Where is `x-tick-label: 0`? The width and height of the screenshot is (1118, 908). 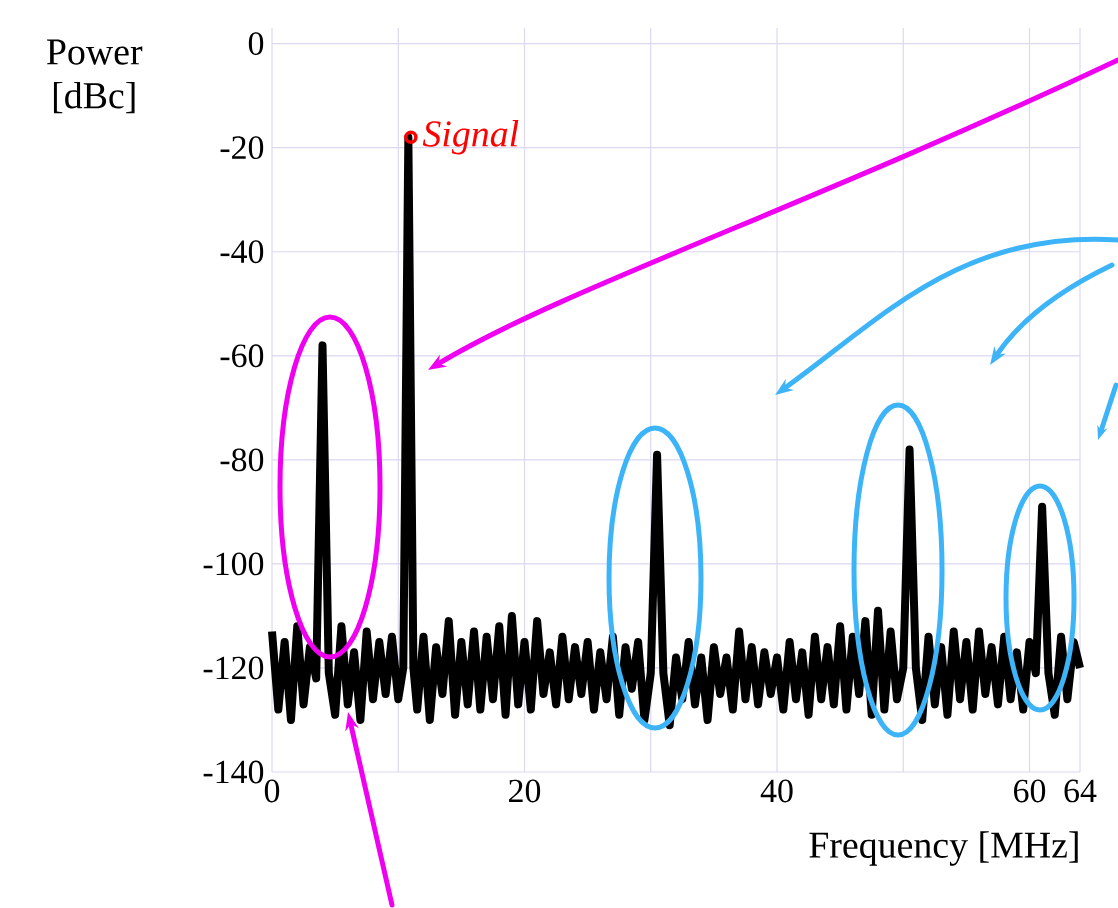
x-tick-label: 0 is located at coordinates (272, 791).